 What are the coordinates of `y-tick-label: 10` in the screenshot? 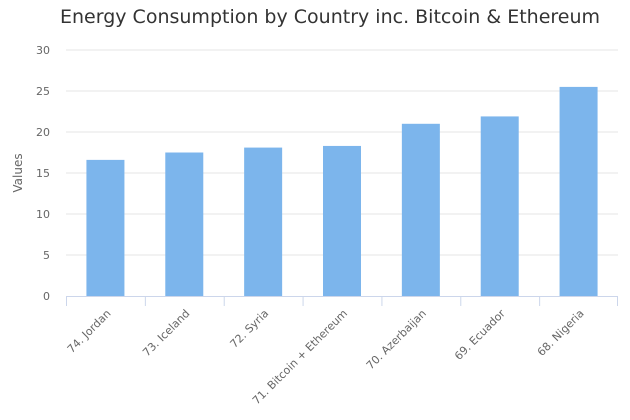 It's located at (43, 214).